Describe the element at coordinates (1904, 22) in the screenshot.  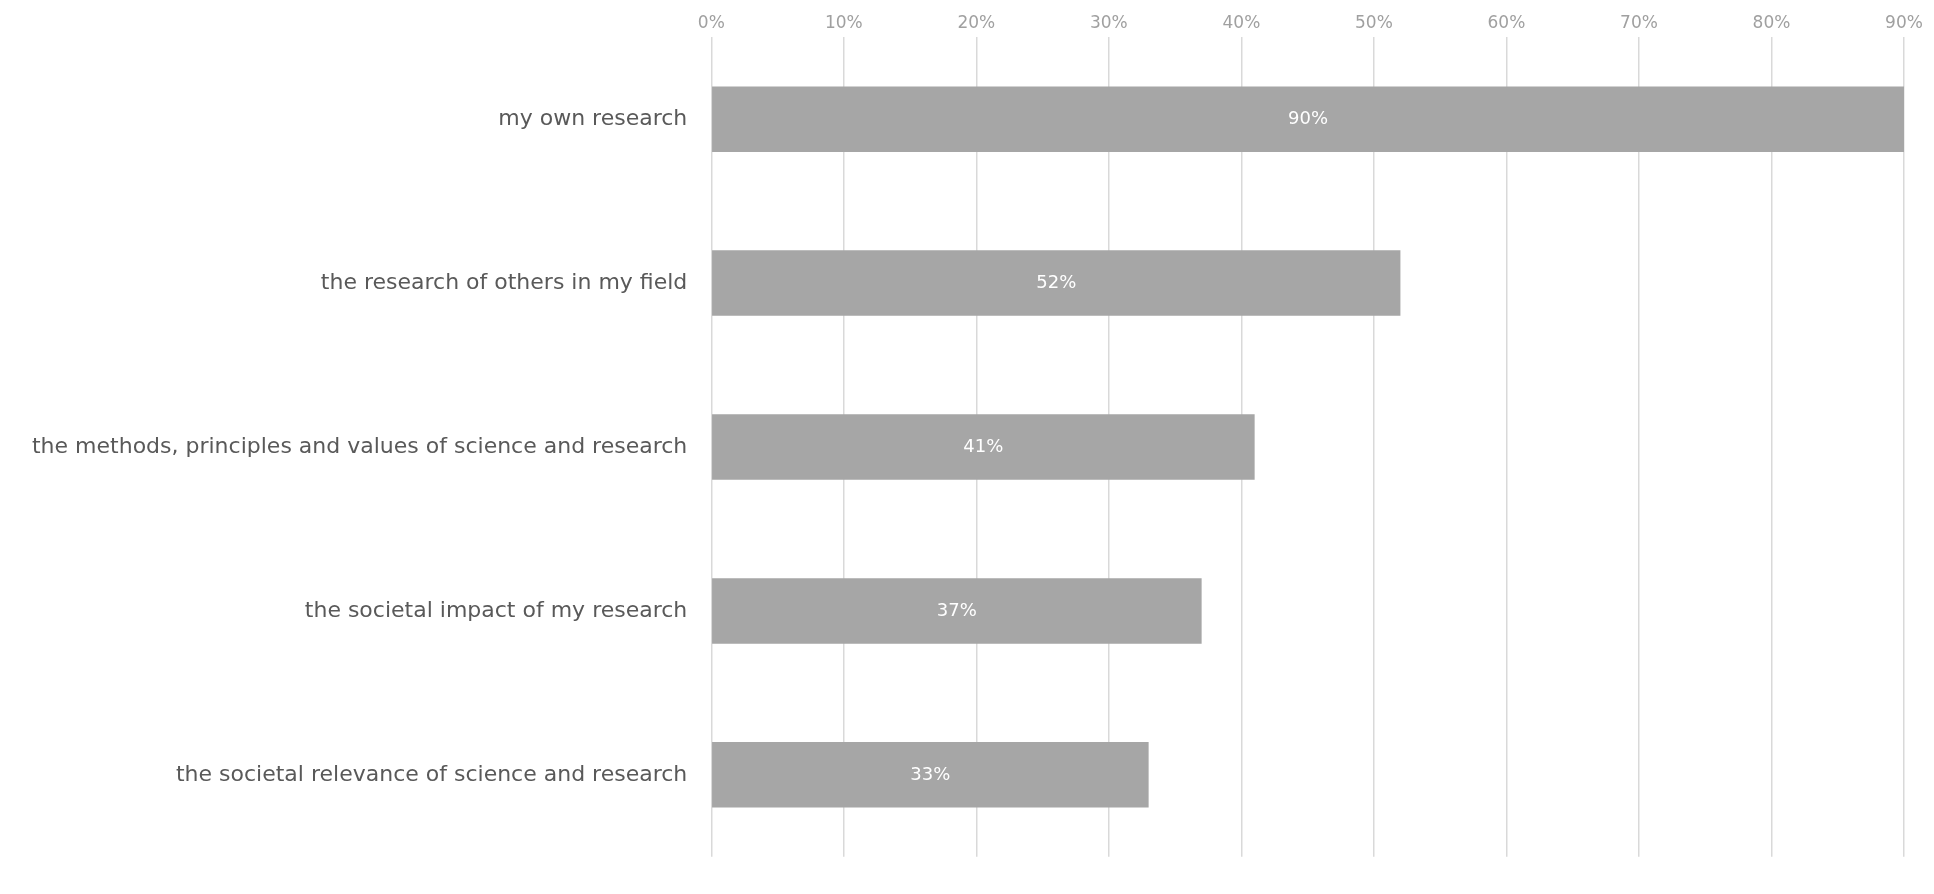
I see `x-tick-label: 90%` at that location.